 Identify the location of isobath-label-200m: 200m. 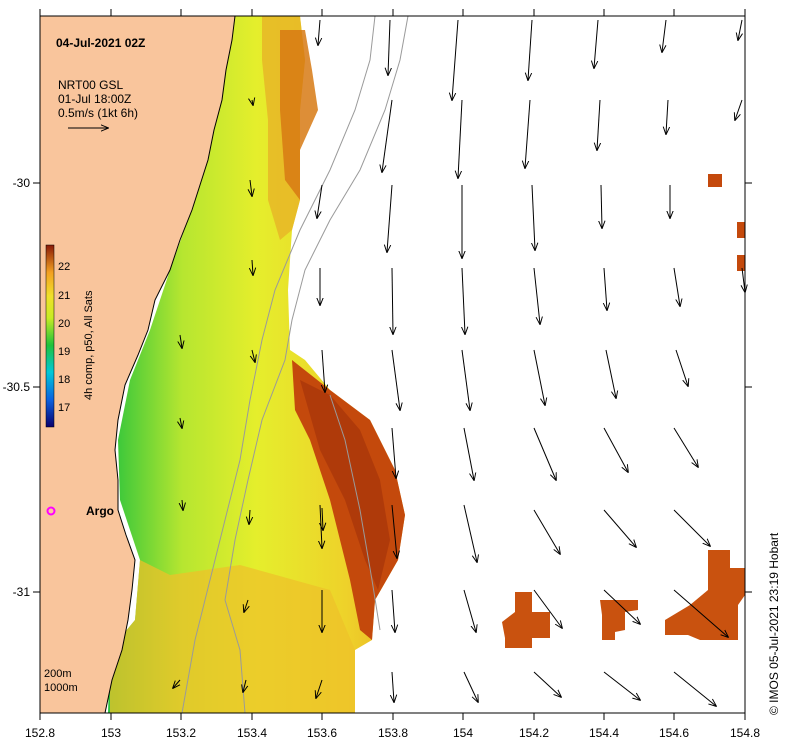
(58, 674).